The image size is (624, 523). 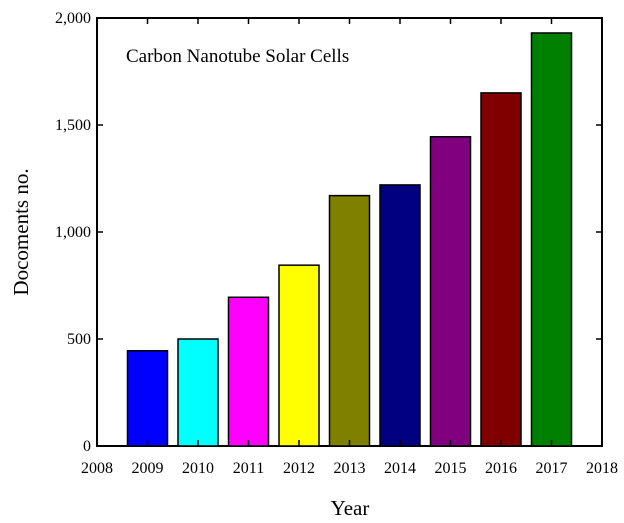 I want to click on y-axis-title: Docoments no., so click(x=21, y=231).